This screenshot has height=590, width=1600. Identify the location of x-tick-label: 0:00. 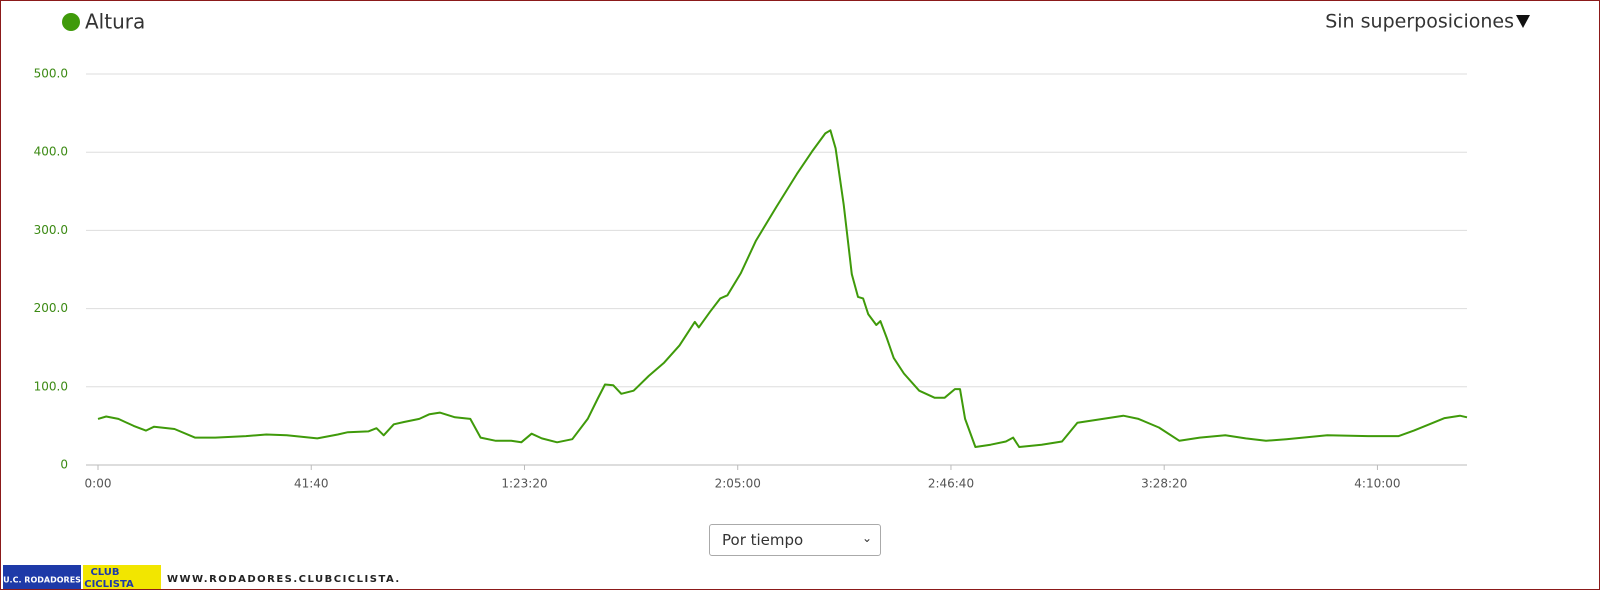
(98, 484).